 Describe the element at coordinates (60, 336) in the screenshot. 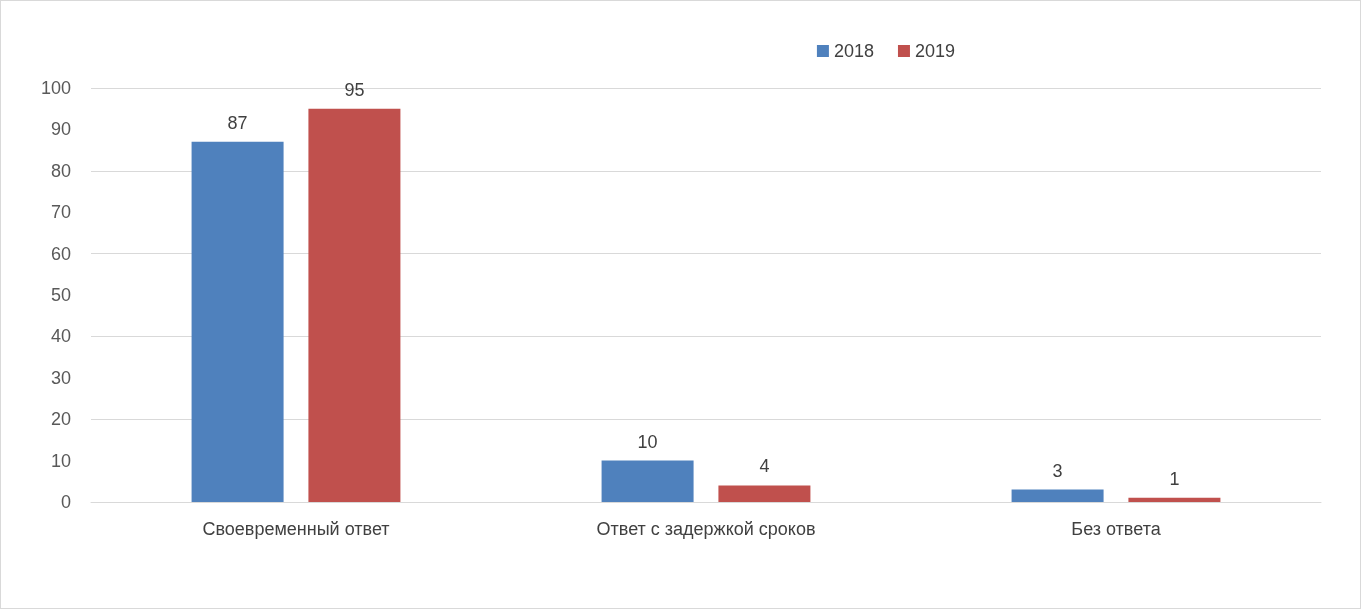

I see `y-tick-label: 40` at that location.